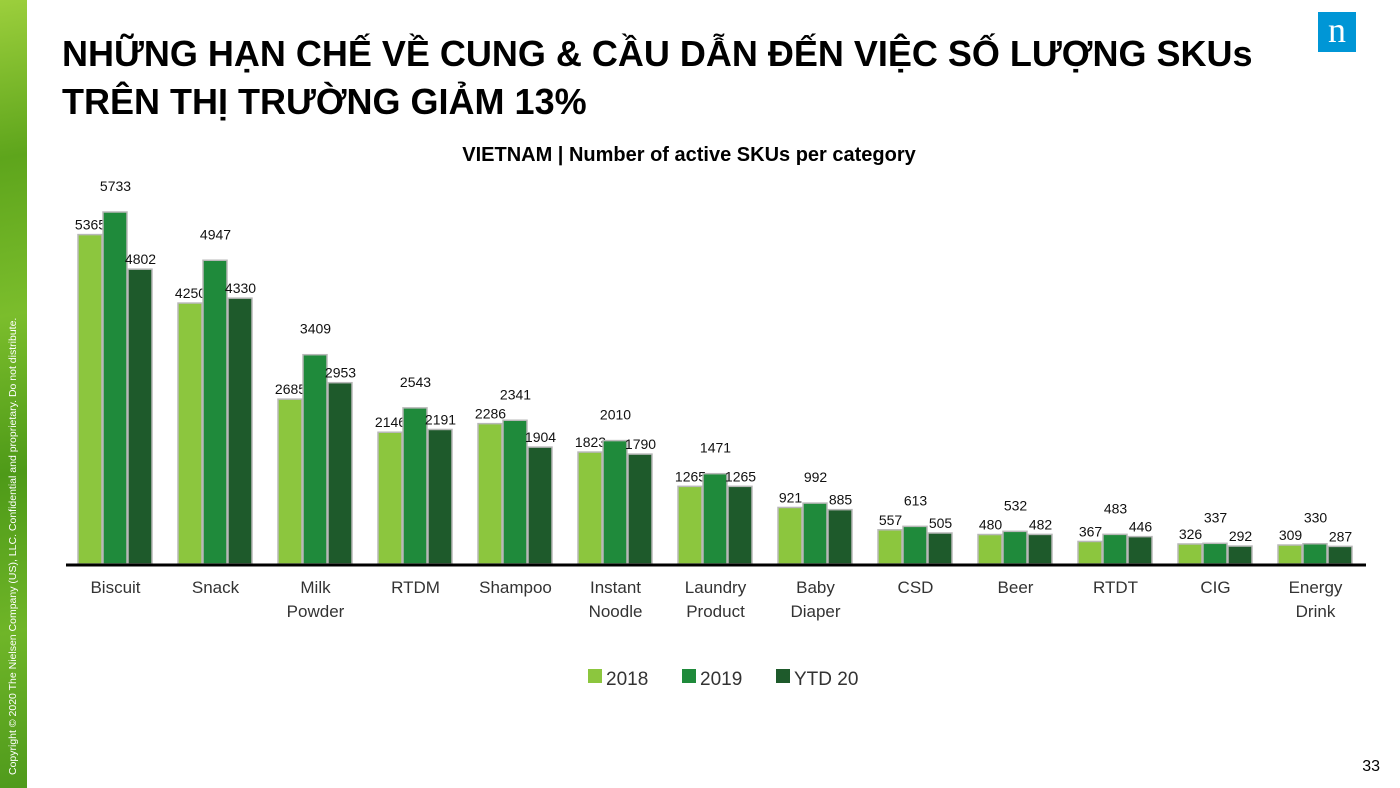 The image size is (1400, 788). I want to click on data-label: 1904, so click(540, 437).